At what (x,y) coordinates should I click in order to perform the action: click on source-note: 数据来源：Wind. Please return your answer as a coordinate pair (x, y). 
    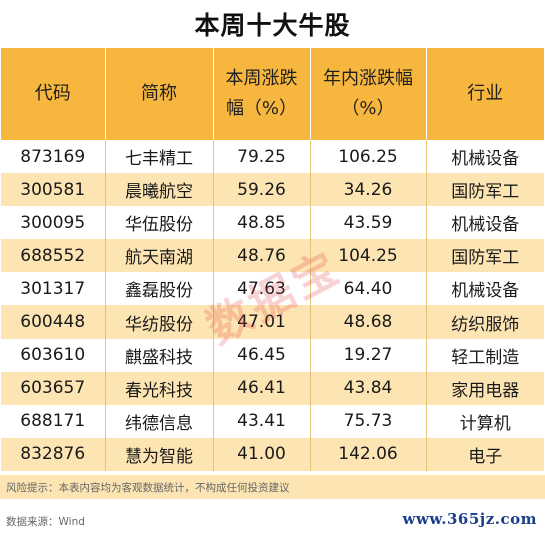
    Looking at the image, I should click on (45, 521).